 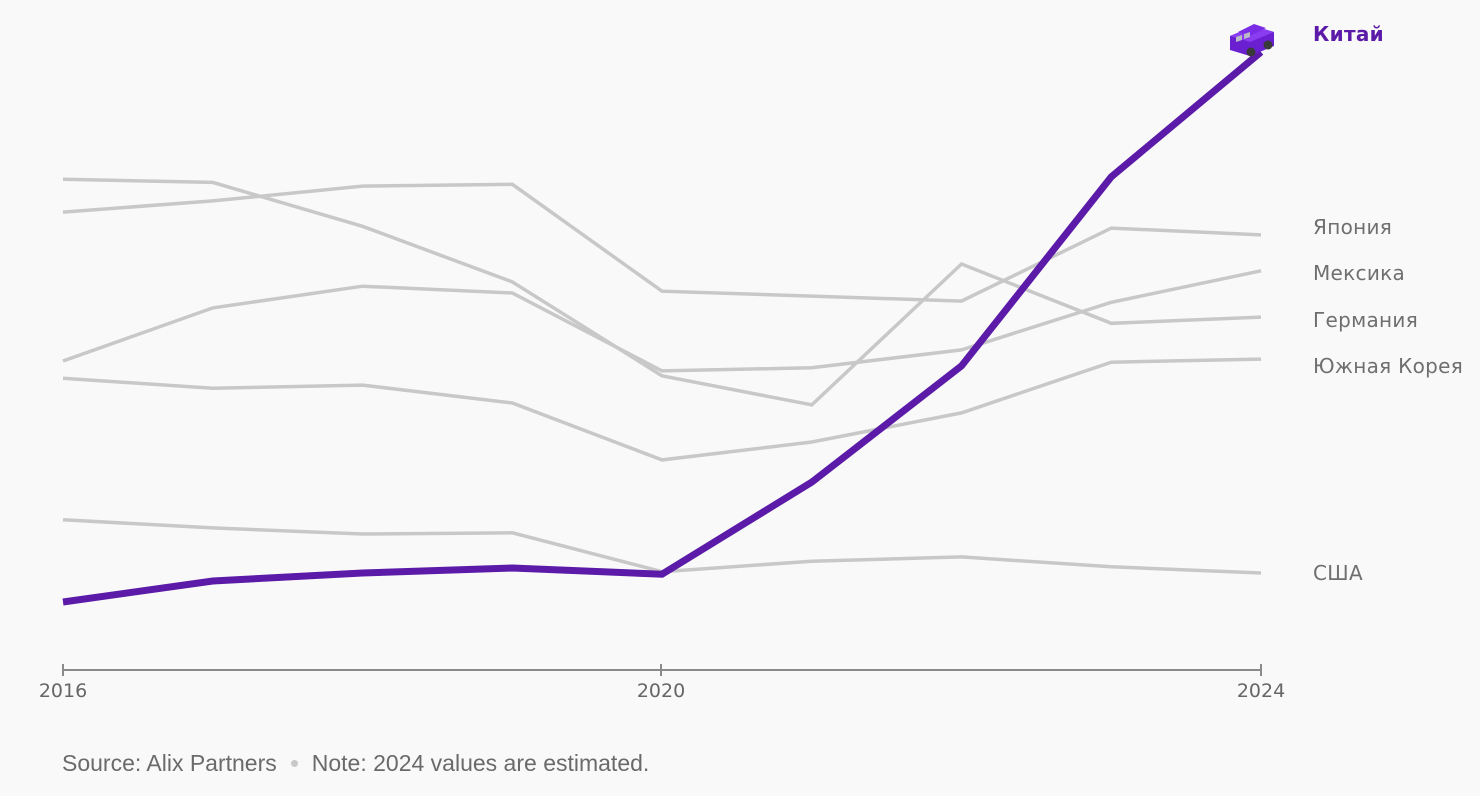 What do you see at coordinates (662, 242) in the screenshot?
I see `series-line-Япония` at bounding box center [662, 242].